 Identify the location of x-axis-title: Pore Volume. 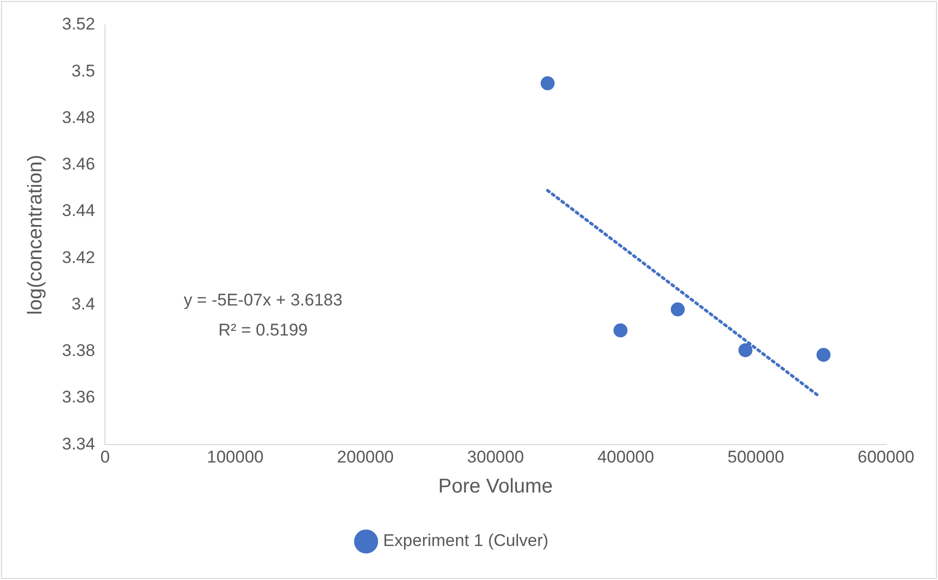
(495, 487).